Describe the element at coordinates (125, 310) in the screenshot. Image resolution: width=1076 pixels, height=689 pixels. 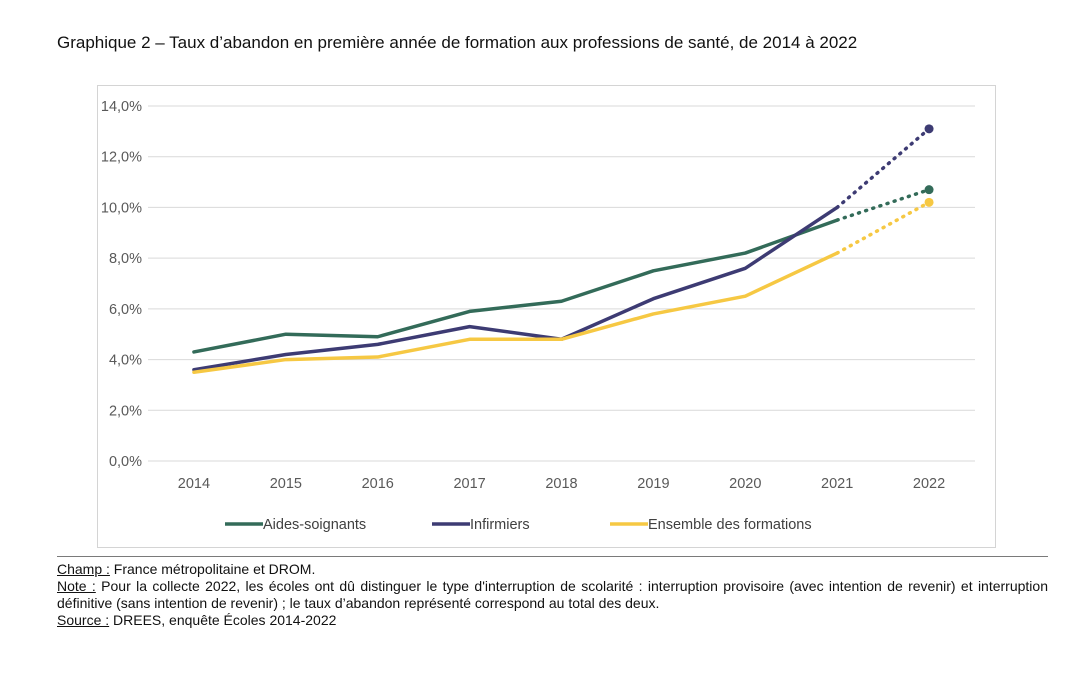
I see `y-tick-label: 6,0%` at that location.